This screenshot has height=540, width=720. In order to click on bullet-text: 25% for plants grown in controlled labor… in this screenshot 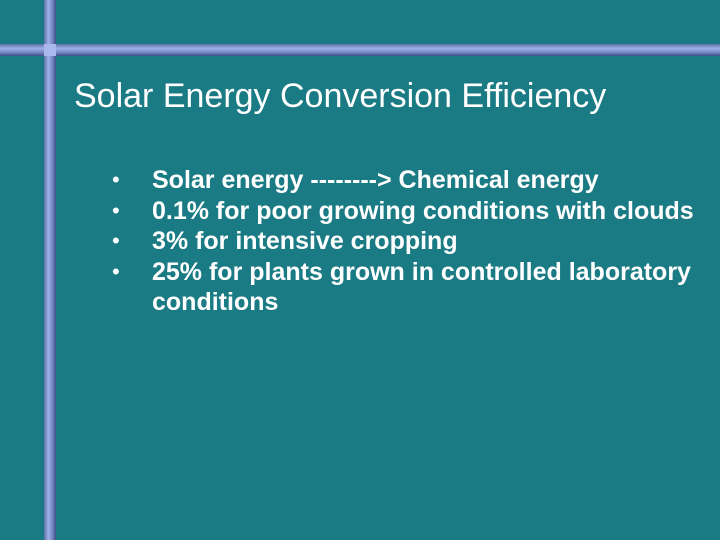, I will do `click(421, 287)`.